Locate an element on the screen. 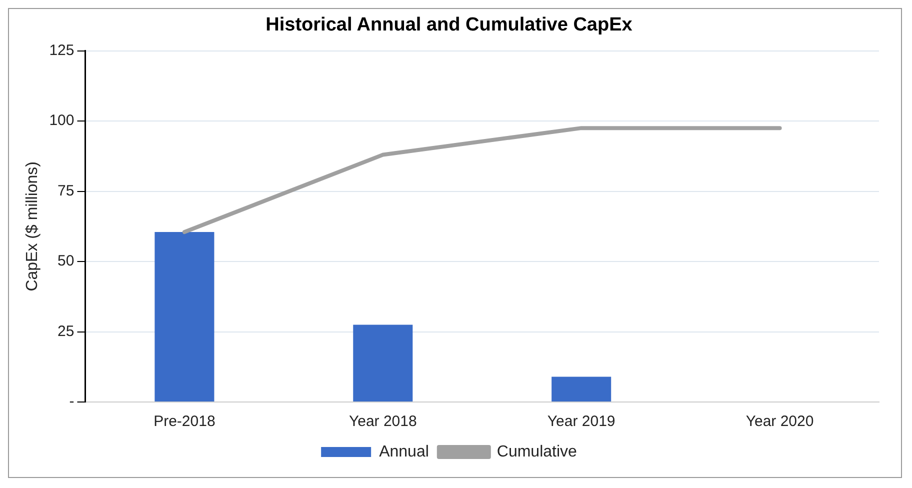 The height and width of the screenshot is (488, 912). legend-label: Cumulative is located at coordinates (537, 451).